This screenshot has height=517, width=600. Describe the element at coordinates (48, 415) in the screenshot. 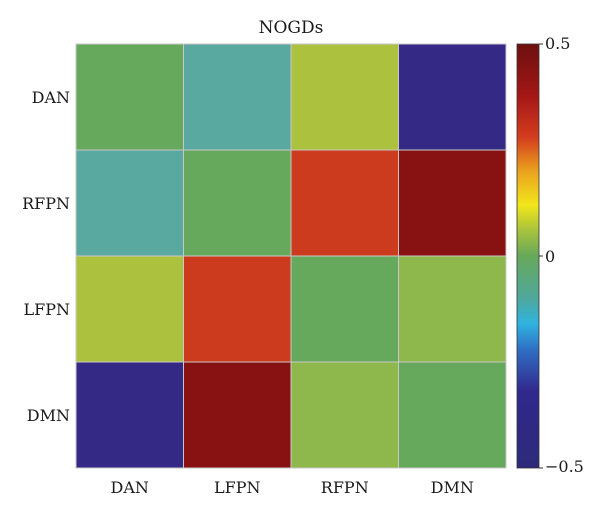

I see `y-tick-label-dmn: DMN` at that location.